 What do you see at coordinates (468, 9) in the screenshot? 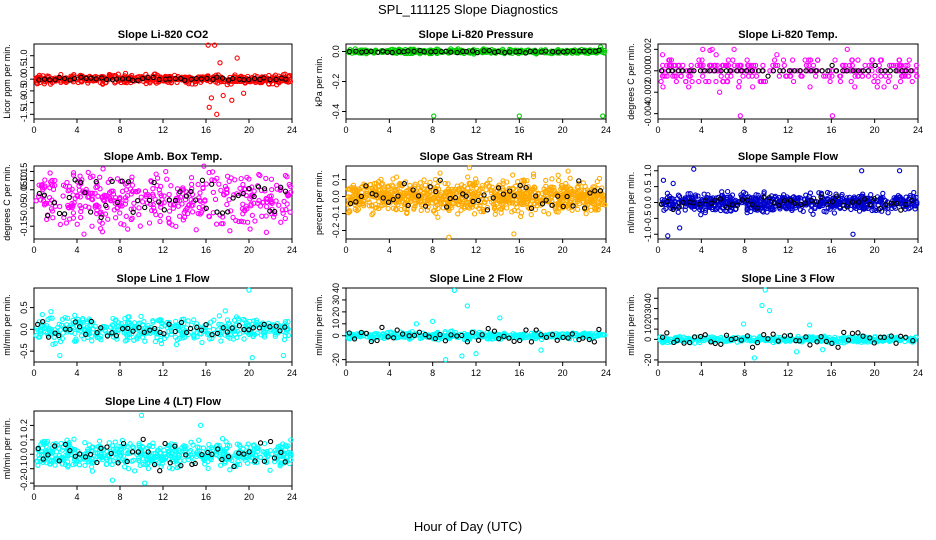
I see `figure-title: SPL_111125 Slope Diagnostics` at bounding box center [468, 9].